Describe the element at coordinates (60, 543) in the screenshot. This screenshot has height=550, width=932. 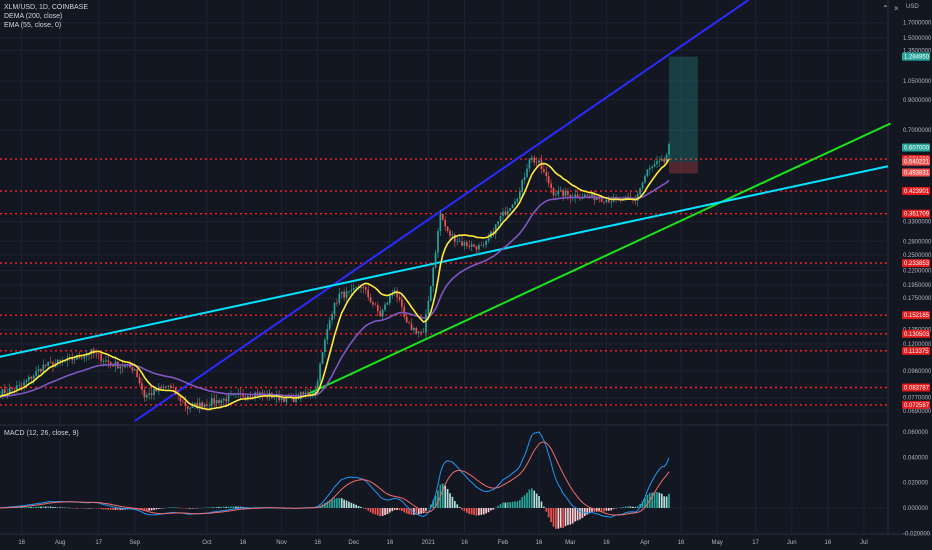
I see `time-tick-label: Aug` at that location.